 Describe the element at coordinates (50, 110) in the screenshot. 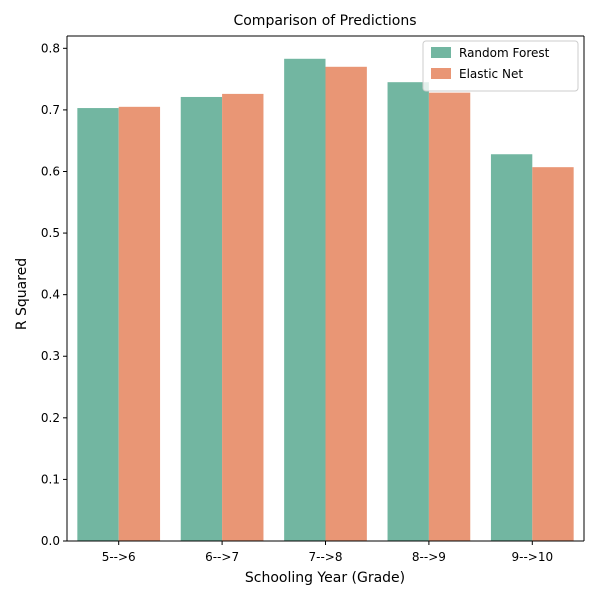

I see `y-tick-label: 0.7` at that location.